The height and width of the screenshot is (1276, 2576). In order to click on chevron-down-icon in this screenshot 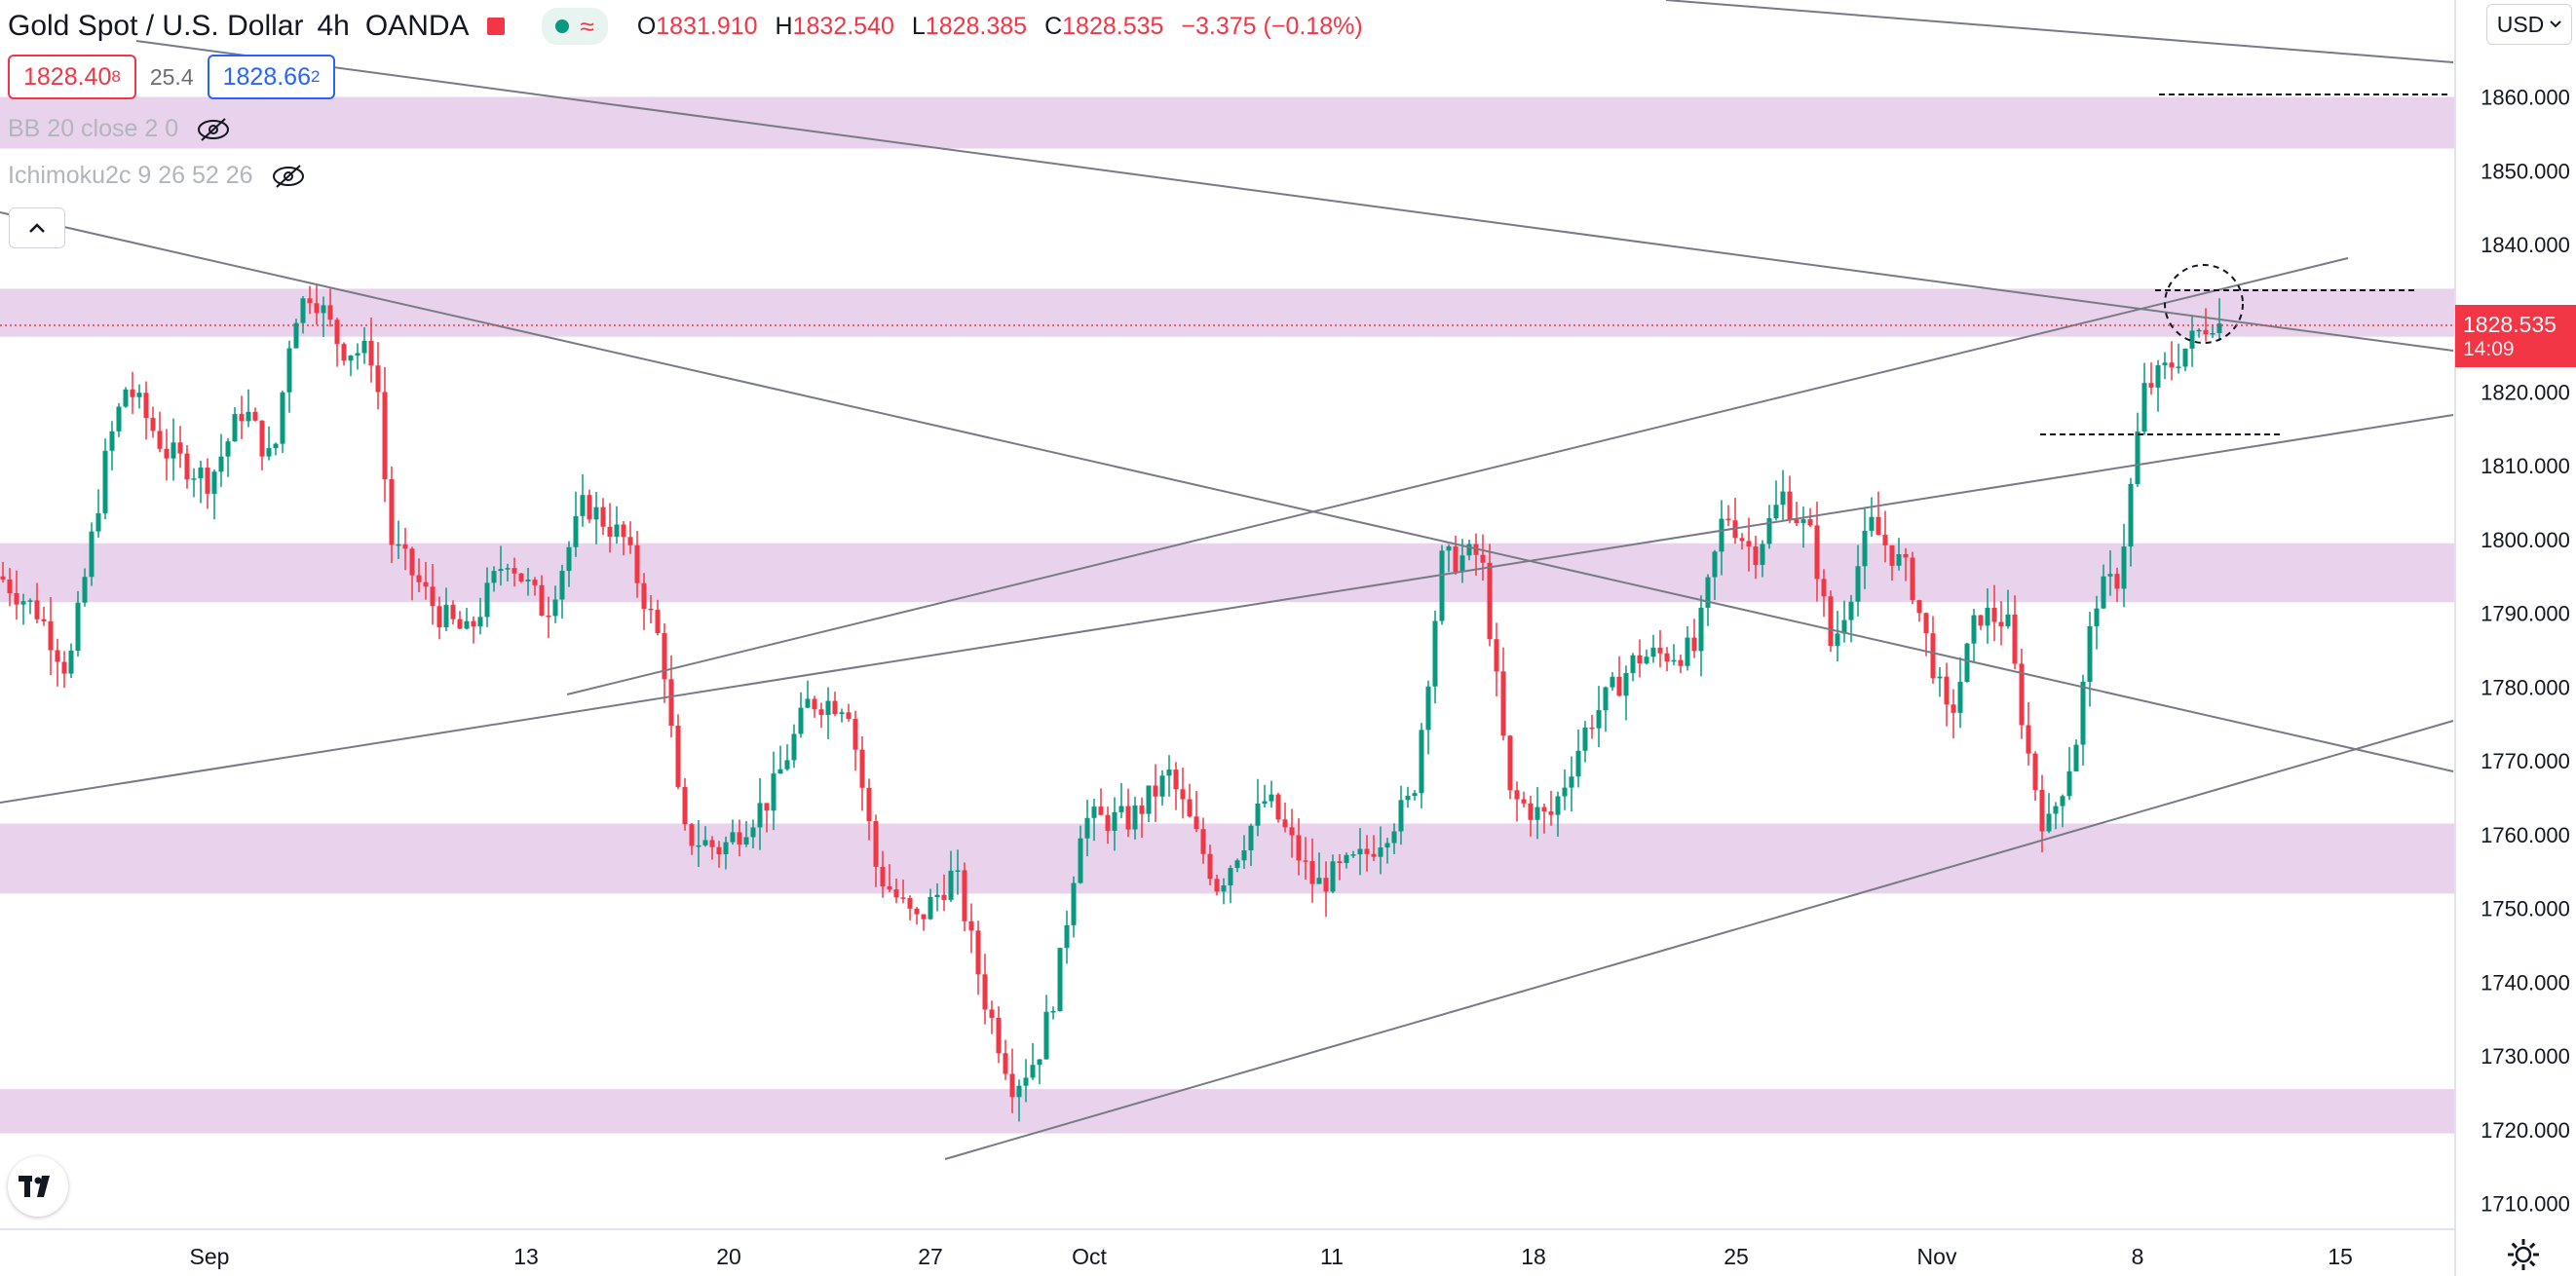, I will do `click(2555, 24)`.